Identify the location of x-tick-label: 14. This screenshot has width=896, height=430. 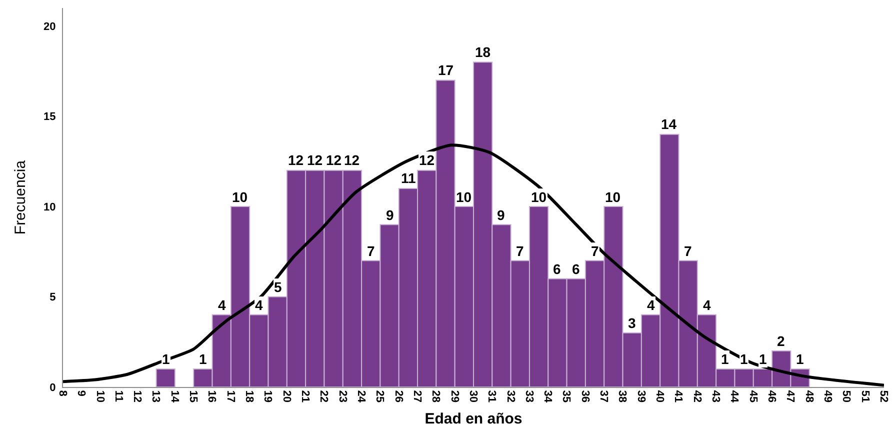
(174, 397).